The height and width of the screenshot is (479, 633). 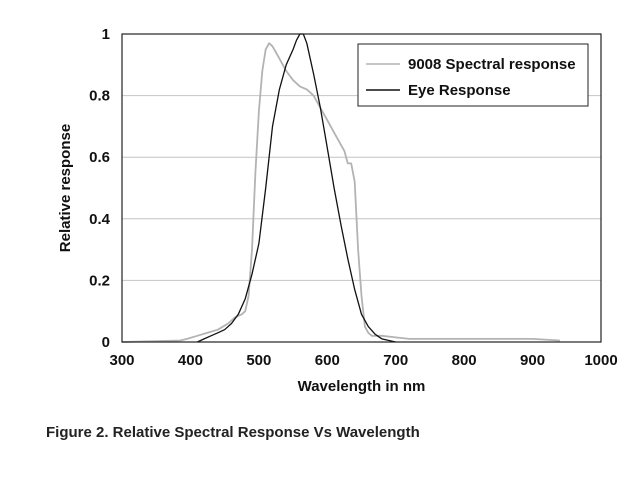 What do you see at coordinates (106, 342) in the screenshot?
I see `y-tick-label: 0` at bounding box center [106, 342].